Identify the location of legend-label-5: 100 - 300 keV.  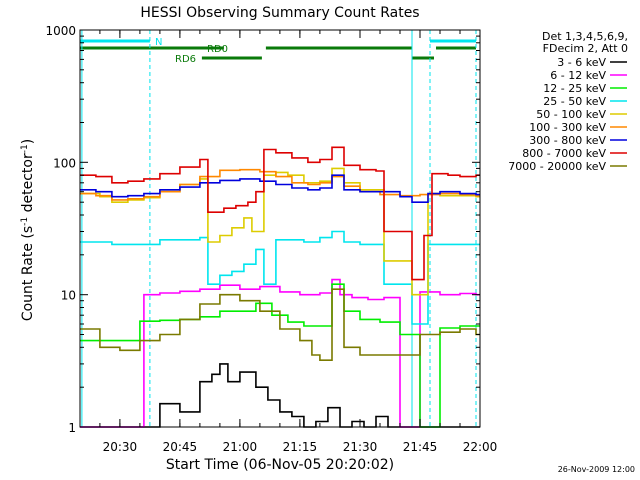
(567, 127).